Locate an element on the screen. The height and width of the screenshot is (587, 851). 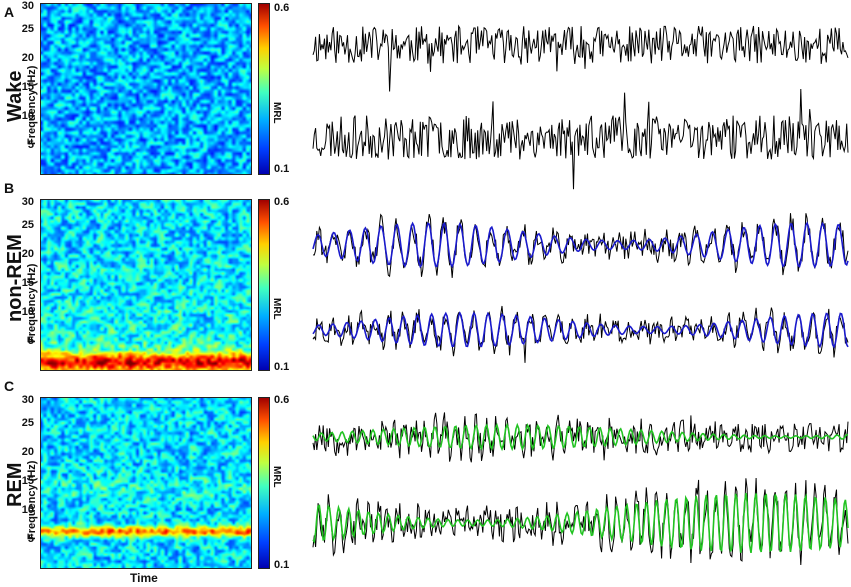
colorbar-min-c: 0.1 is located at coordinates (282, 565).